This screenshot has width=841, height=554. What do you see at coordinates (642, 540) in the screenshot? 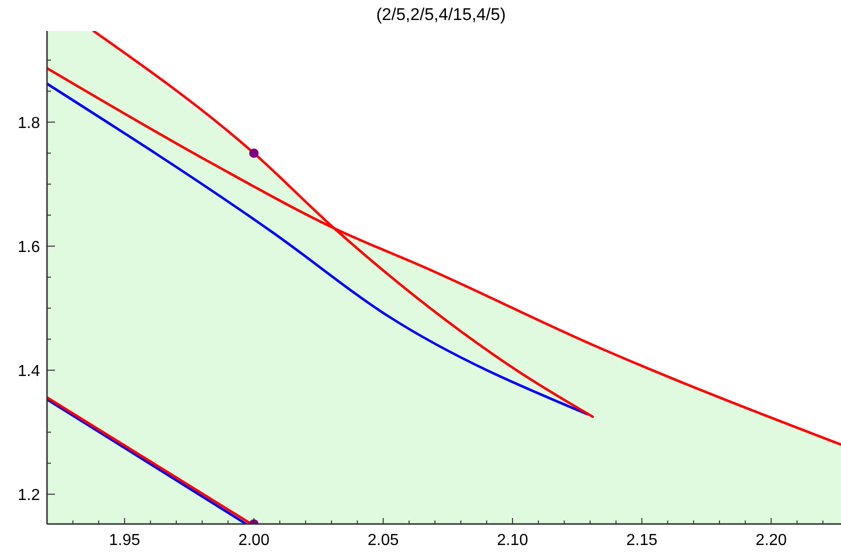
I see `x-tick-label: 2.15` at bounding box center [642, 540].